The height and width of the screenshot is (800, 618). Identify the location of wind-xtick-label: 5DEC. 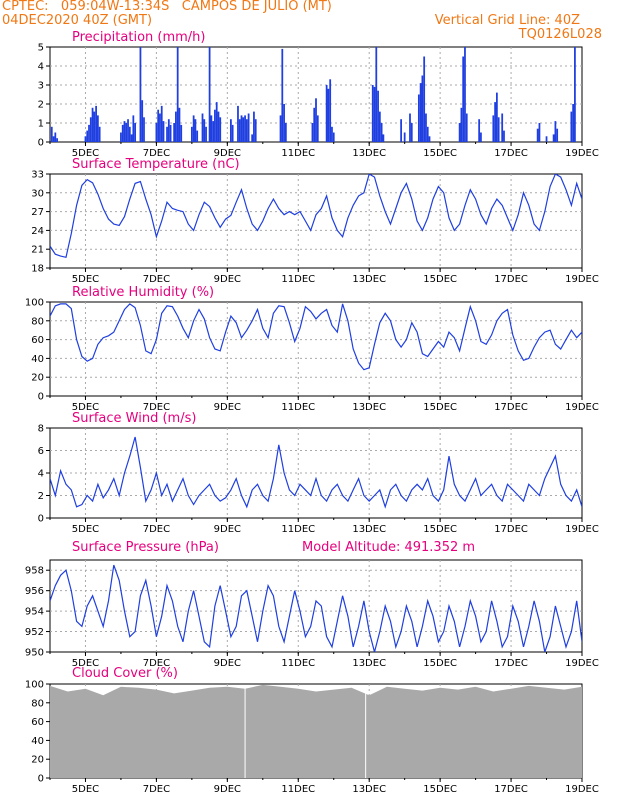
(85, 529).